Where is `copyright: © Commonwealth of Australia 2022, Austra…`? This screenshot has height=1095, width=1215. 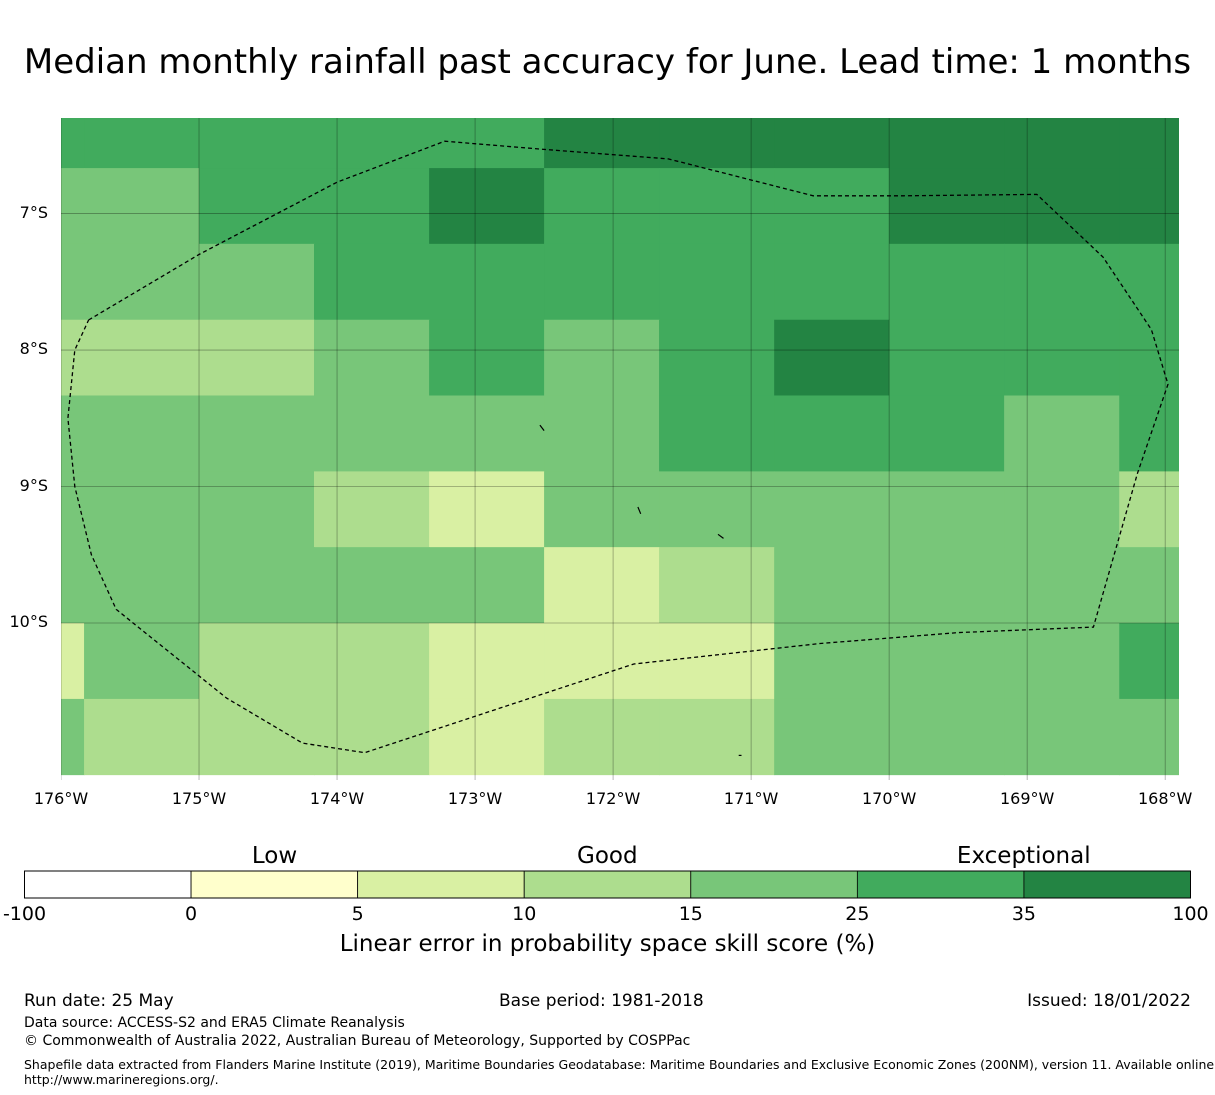 copyright: © Commonwealth of Australia 2022, Austra… is located at coordinates (357, 1041).